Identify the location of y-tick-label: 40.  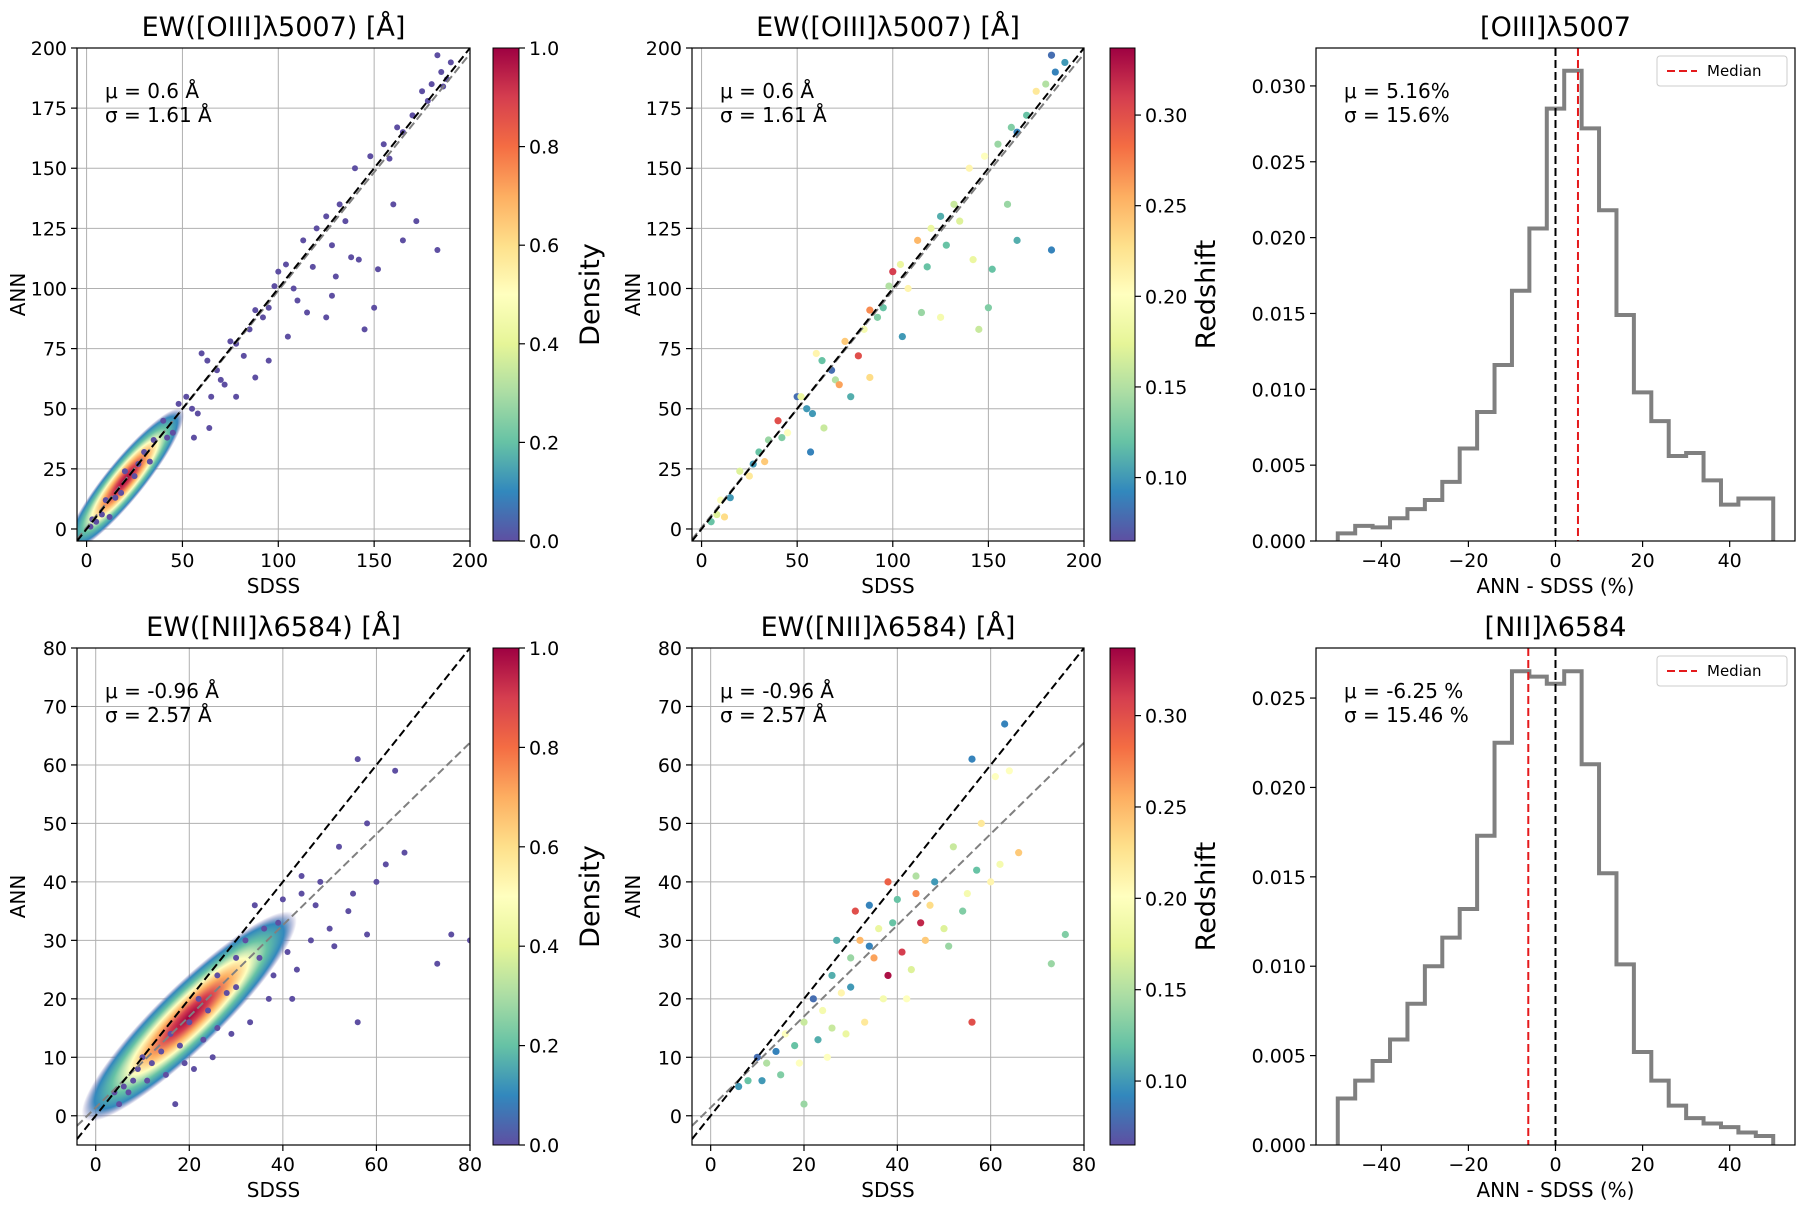
(55, 883).